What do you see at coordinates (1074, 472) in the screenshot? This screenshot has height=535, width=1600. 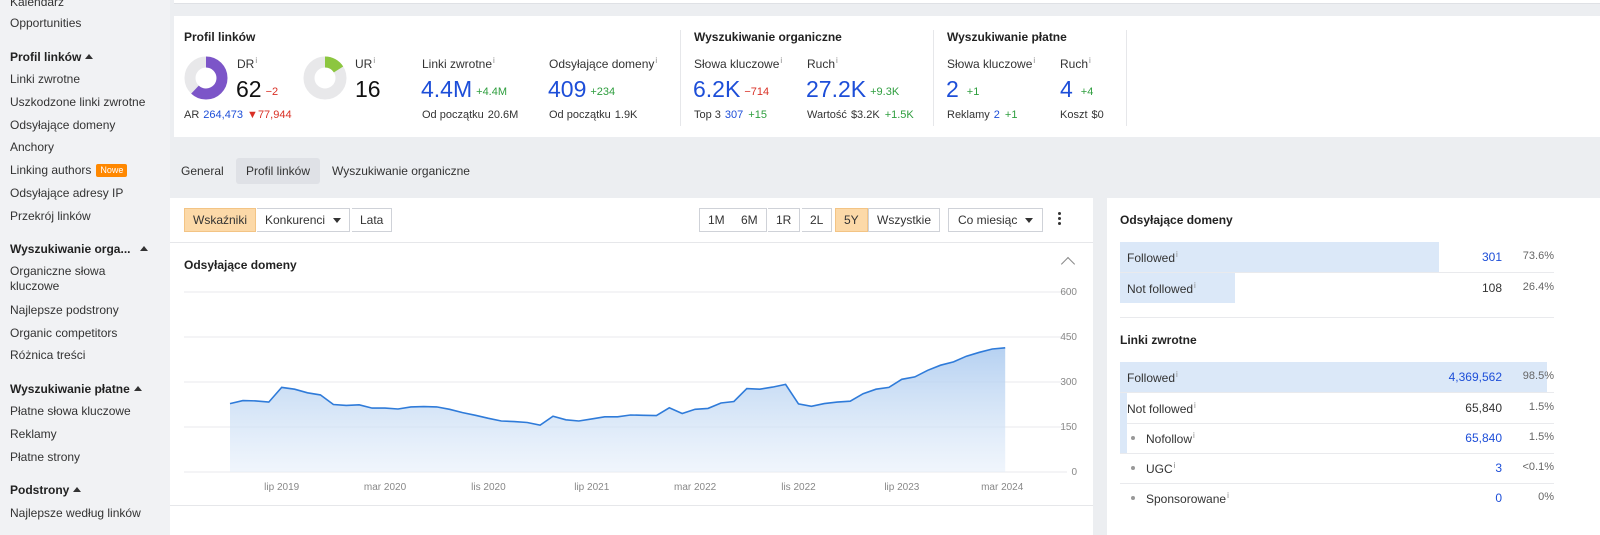 I see `y-tick-label: 0` at bounding box center [1074, 472].